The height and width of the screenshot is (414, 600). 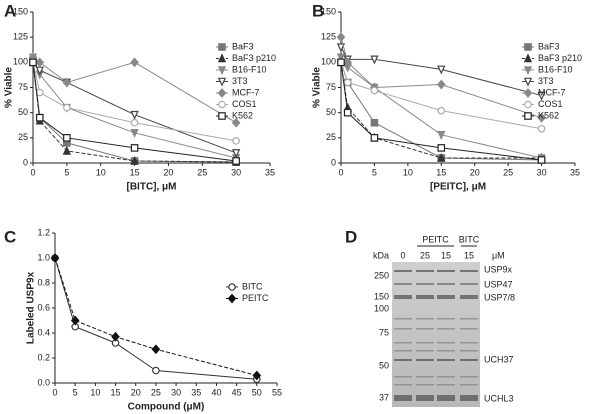 I want to click on x-tick-label: 5, so click(x=75, y=392).